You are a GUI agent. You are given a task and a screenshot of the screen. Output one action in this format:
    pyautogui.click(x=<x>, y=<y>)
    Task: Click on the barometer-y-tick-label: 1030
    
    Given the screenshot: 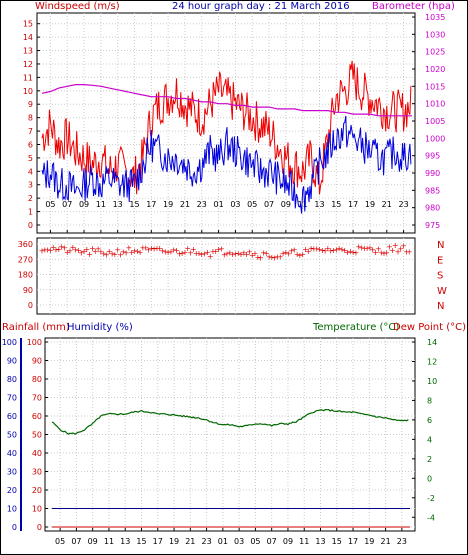 What is the action you would take?
    pyautogui.click(x=435, y=34)
    